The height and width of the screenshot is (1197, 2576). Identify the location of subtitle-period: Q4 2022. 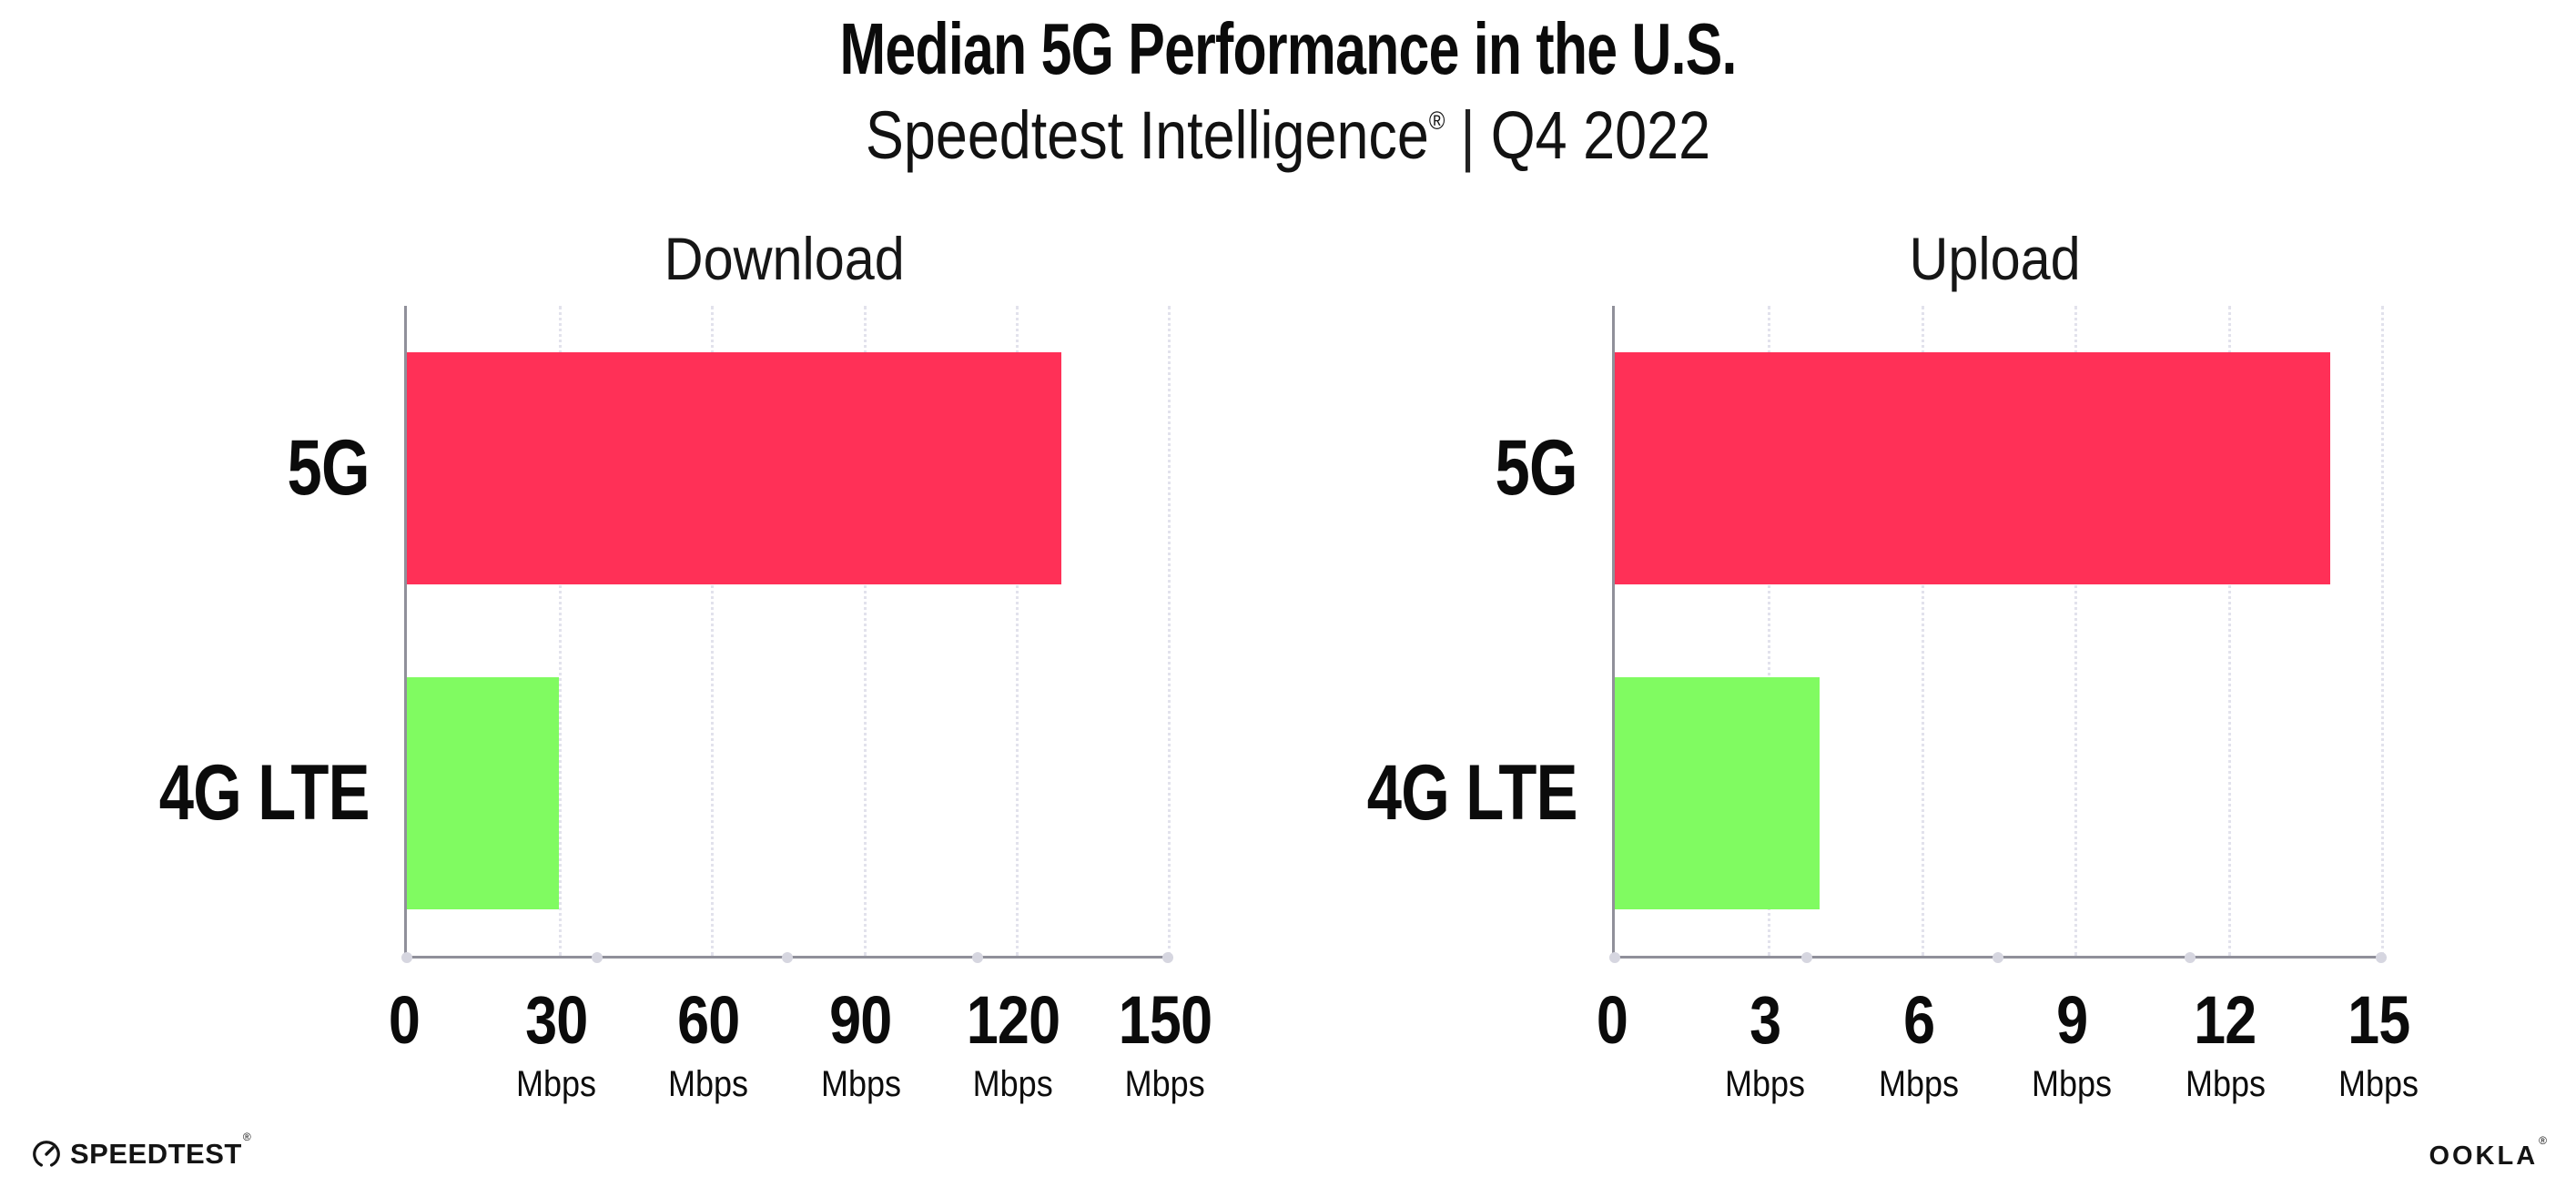
(1600, 135).